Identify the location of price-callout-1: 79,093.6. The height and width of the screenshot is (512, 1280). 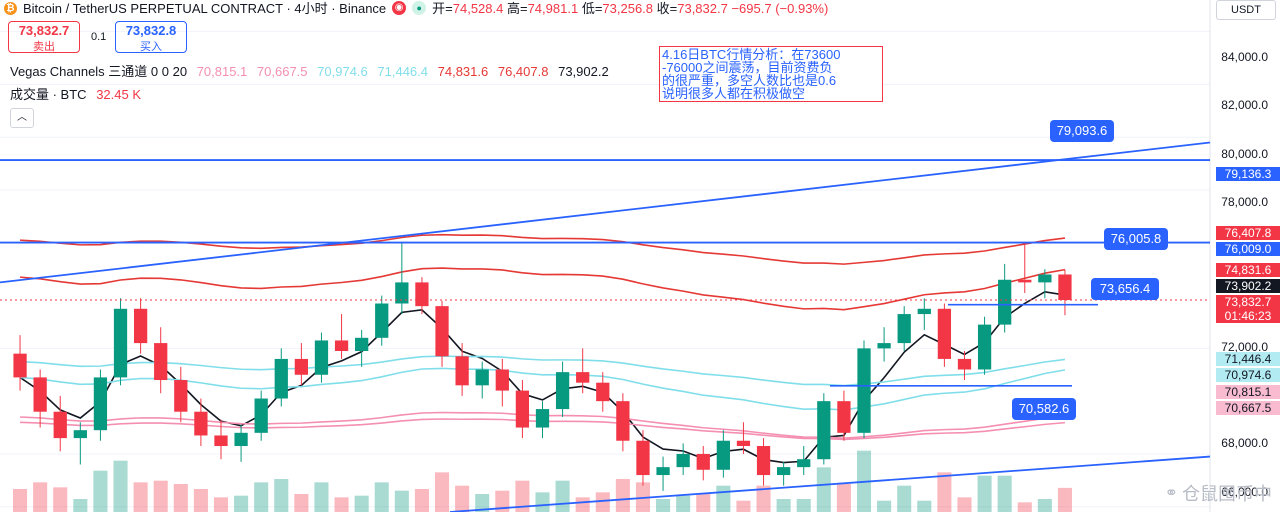
(1082, 131).